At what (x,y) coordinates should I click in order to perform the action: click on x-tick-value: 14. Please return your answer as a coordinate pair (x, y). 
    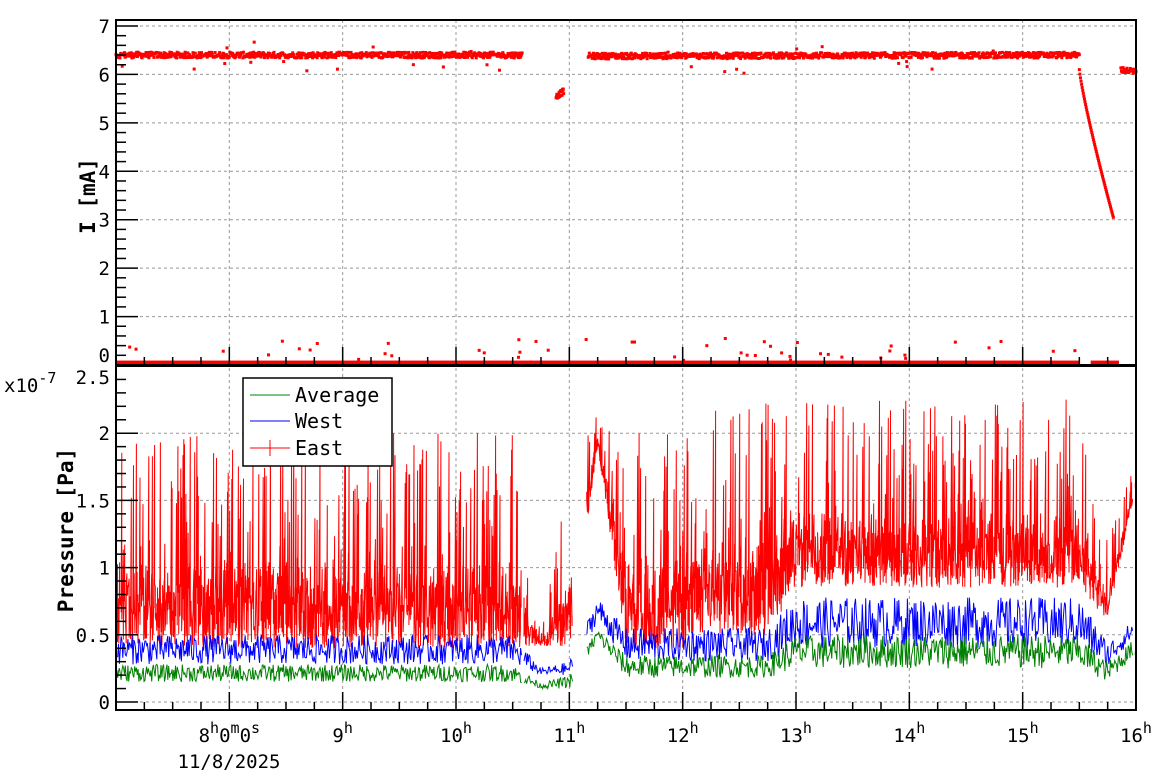
    Looking at the image, I should click on (904, 736).